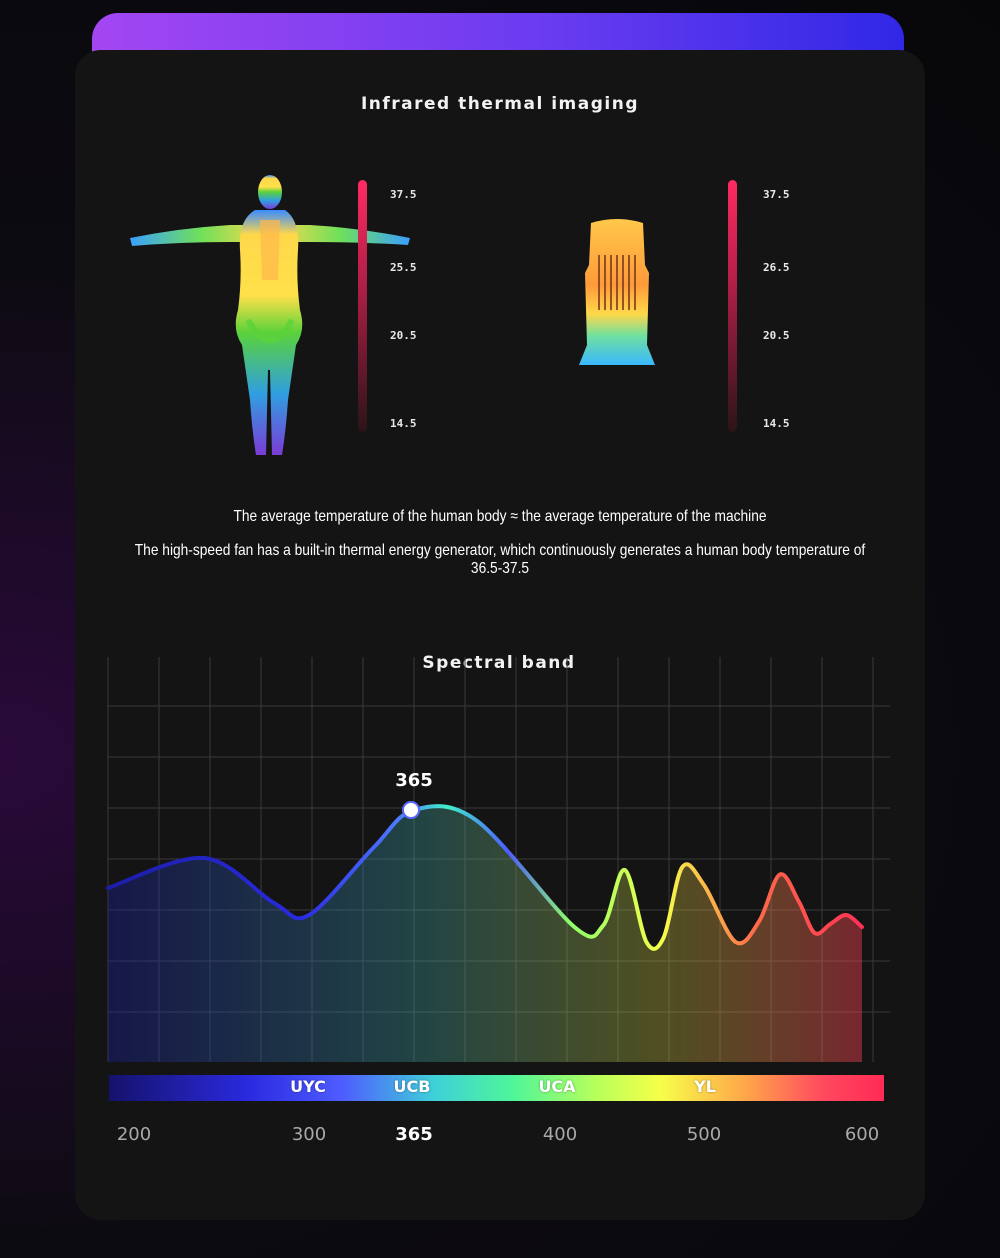  I want to click on x-tick-label: 600, so click(862, 1134).